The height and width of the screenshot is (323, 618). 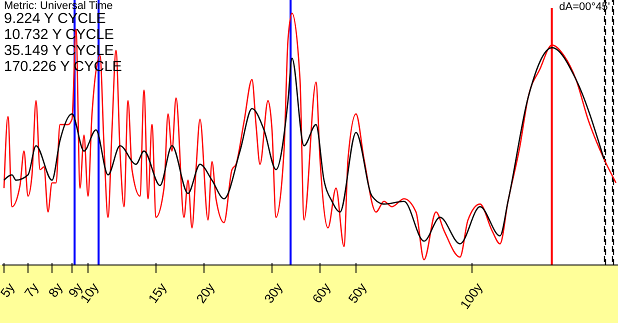 I want to click on x-tick-label: 8y, so click(x=55, y=290).